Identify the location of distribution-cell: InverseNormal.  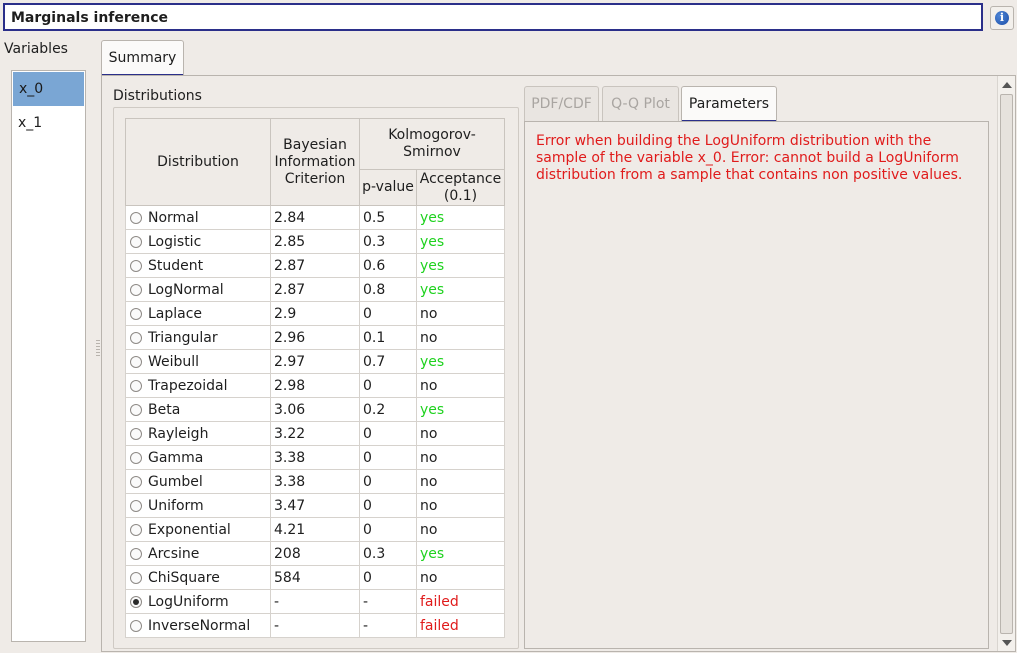
(198, 625).